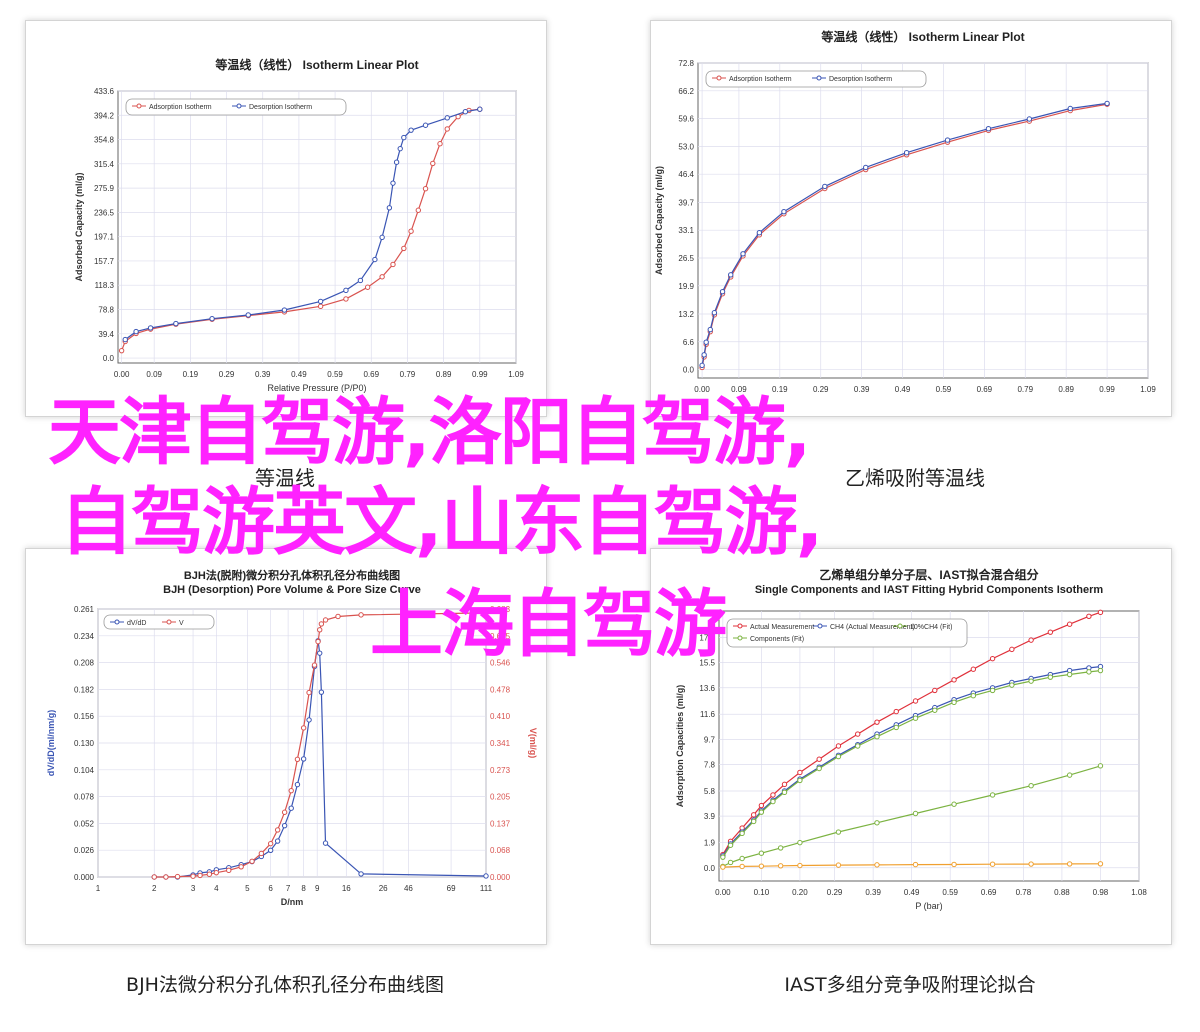  What do you see at coordinates (247, 888) in the screenshot?
I see `x-tick-label: 5` at bounding box center [247, 888].